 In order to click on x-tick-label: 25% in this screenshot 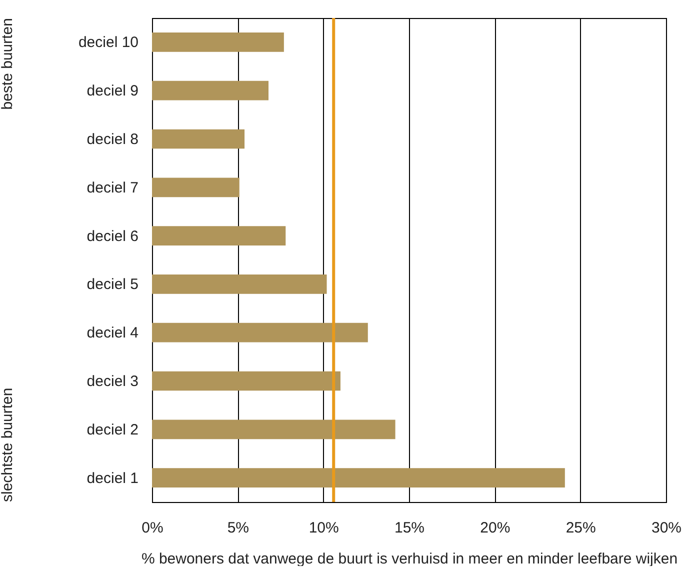, I will do `click(581, 528)`.